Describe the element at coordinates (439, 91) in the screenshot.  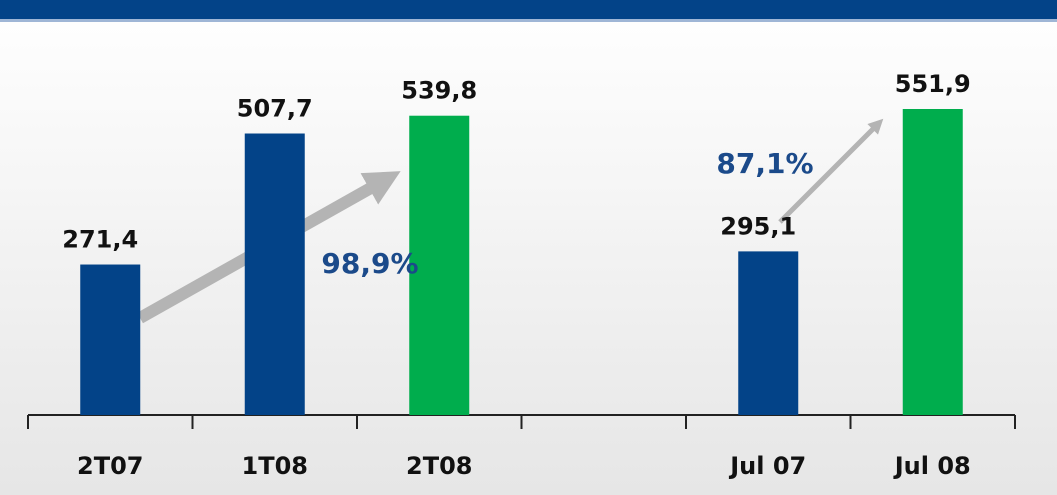
I see `value-label: 539,8` at that location.